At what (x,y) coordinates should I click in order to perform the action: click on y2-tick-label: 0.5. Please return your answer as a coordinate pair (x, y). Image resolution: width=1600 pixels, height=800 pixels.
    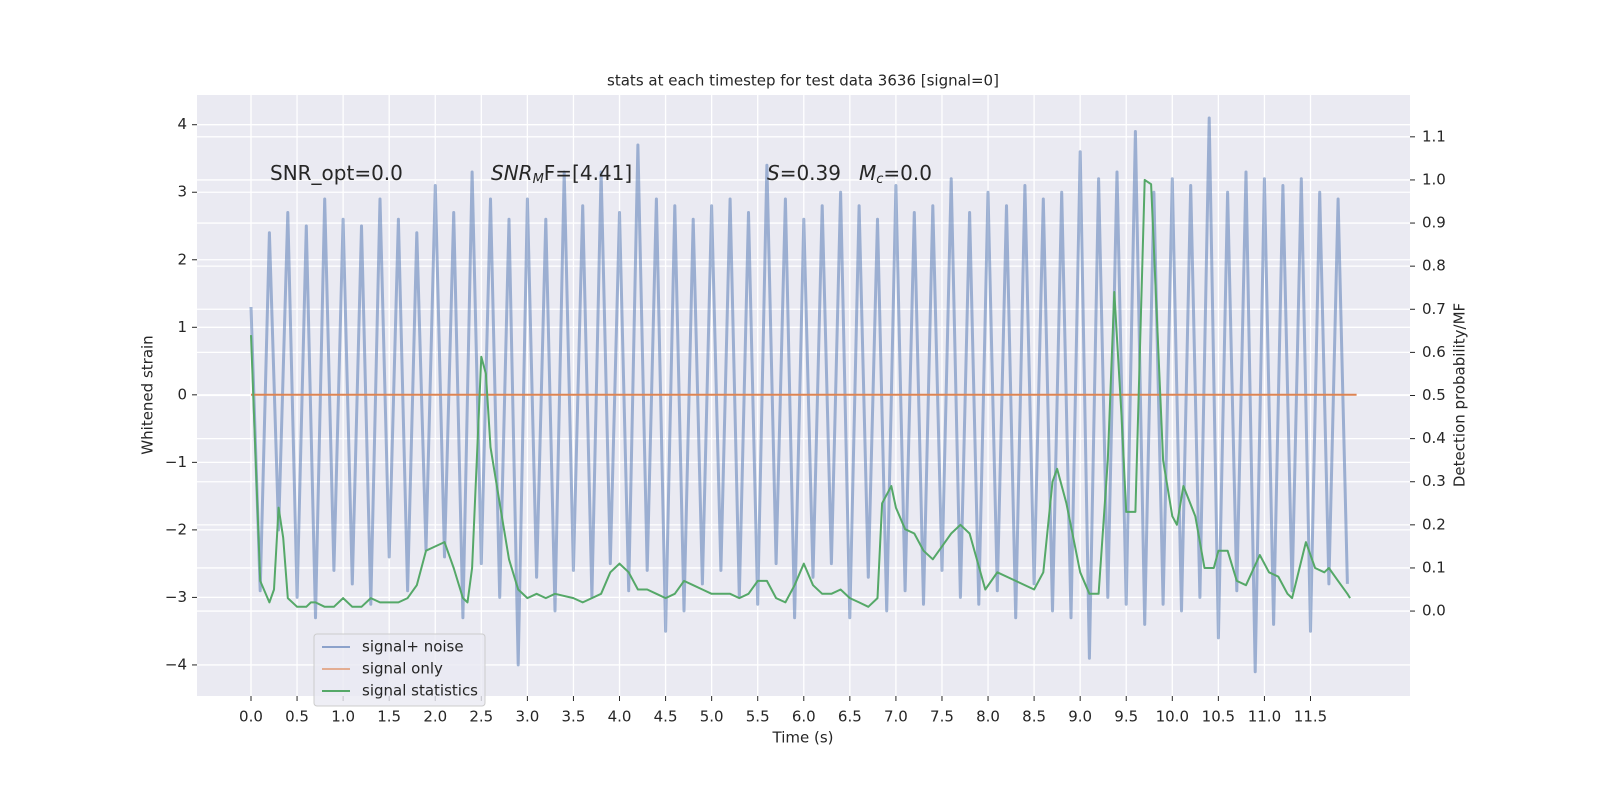
    Looking at the image, I should click on (1434, 395).